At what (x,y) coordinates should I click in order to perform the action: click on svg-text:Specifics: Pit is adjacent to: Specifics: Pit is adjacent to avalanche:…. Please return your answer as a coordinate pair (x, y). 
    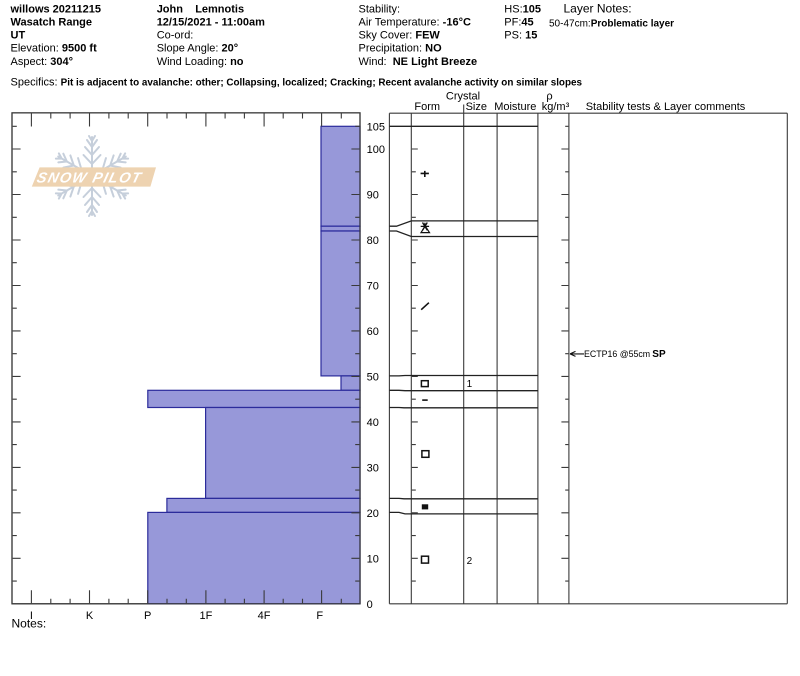
    Looking at the image, I should click on (297, 83).